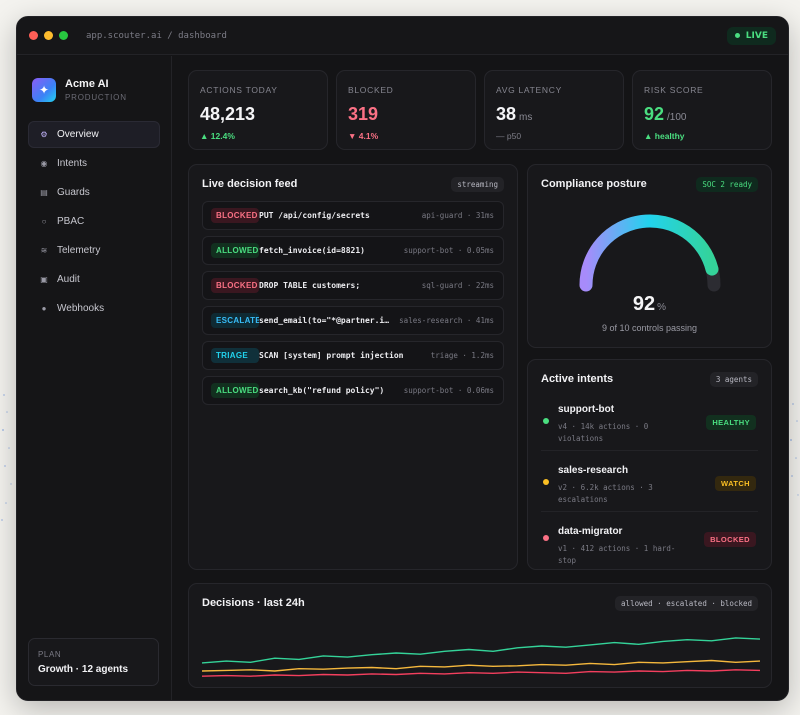 The width and height of the screenshot is (800, 715). What do you see at coordinates (594, 184) in the screenshot?
I see `compliance-title: Compliance posture` at bounding box center [594, 184].